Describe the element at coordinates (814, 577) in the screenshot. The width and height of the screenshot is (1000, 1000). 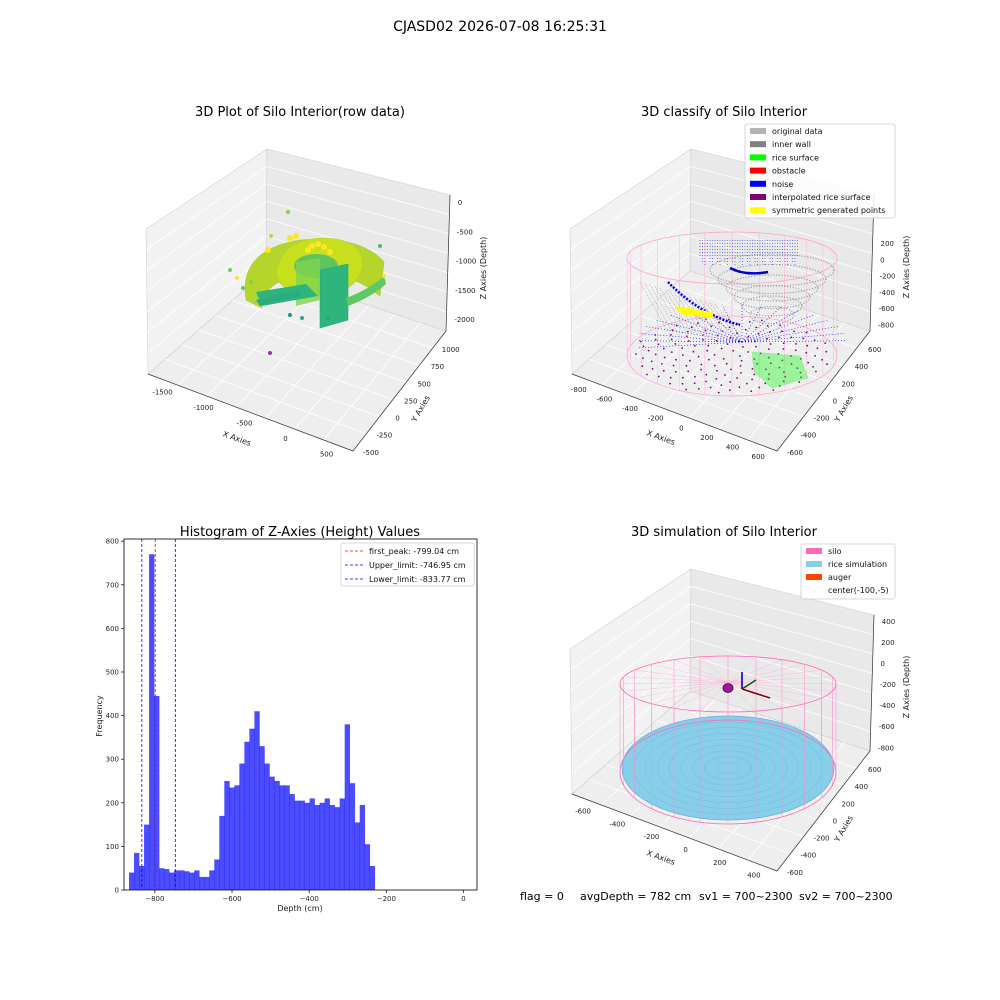
I see `panel4-legend-swatch` at that location.